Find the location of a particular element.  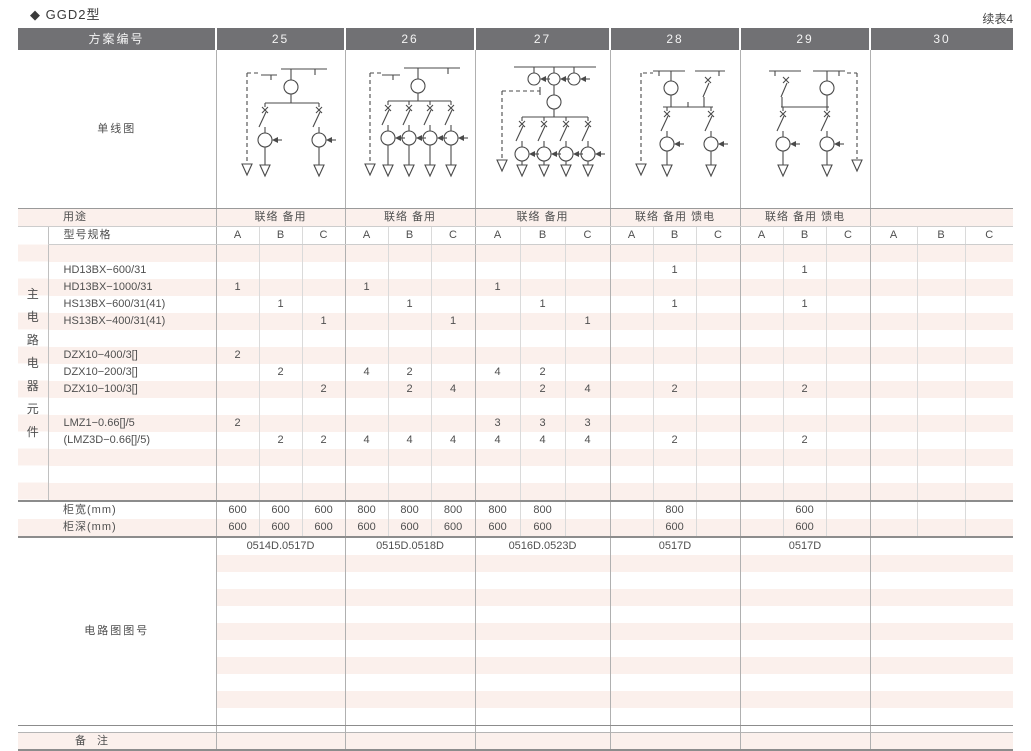

scheme-number-25: 25 is located at coordinates (280, 39).